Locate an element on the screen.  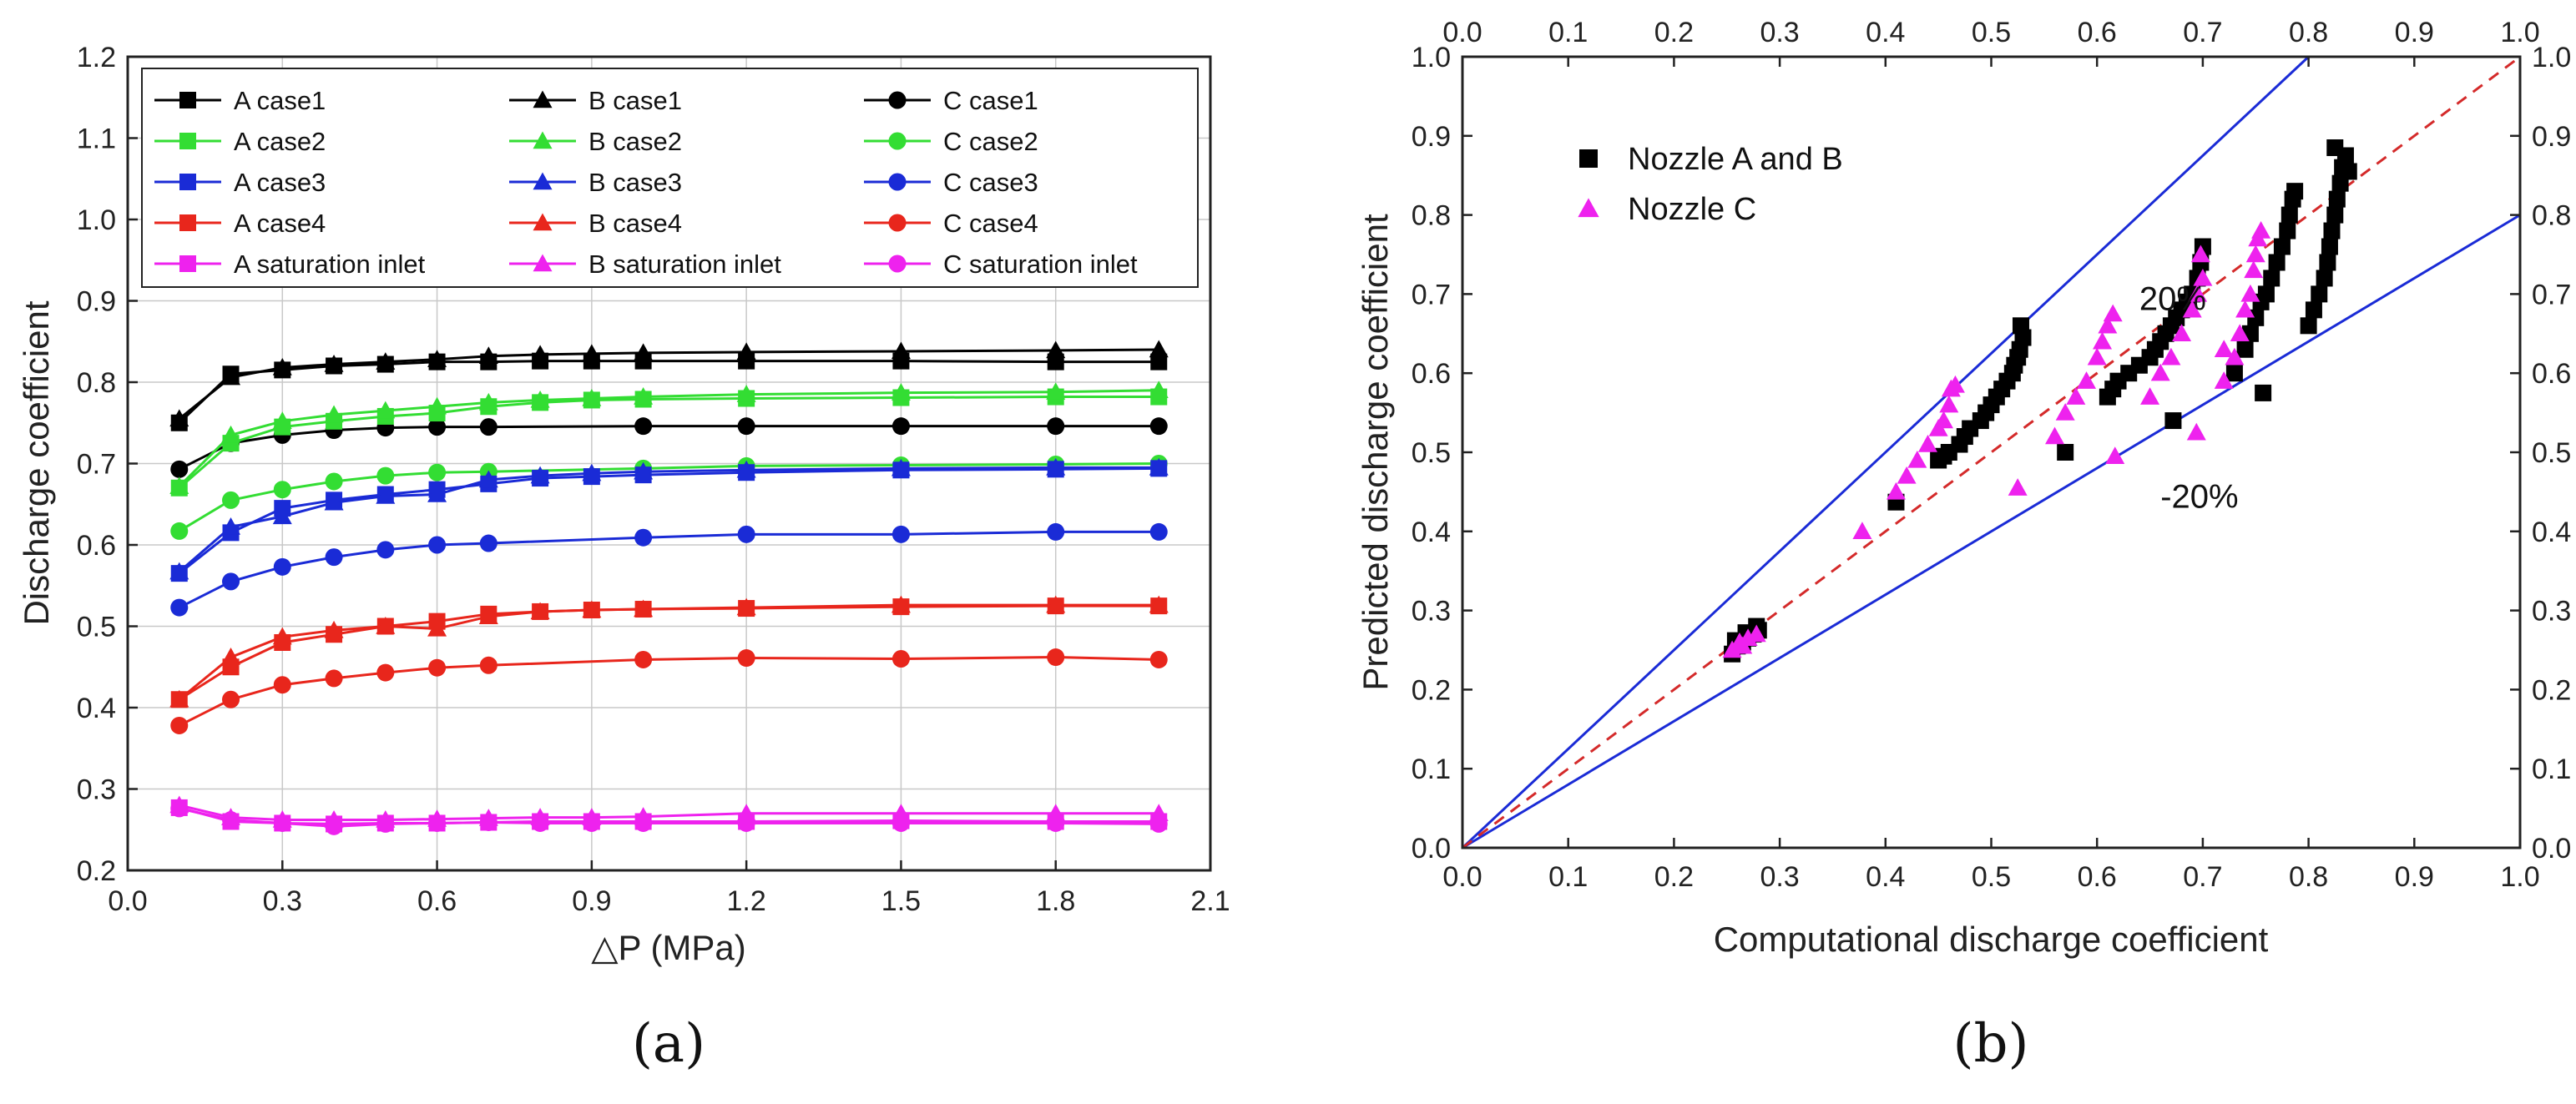
chart-b-ytick-label-right: 0.2 is located at coordinates (2551, 690).